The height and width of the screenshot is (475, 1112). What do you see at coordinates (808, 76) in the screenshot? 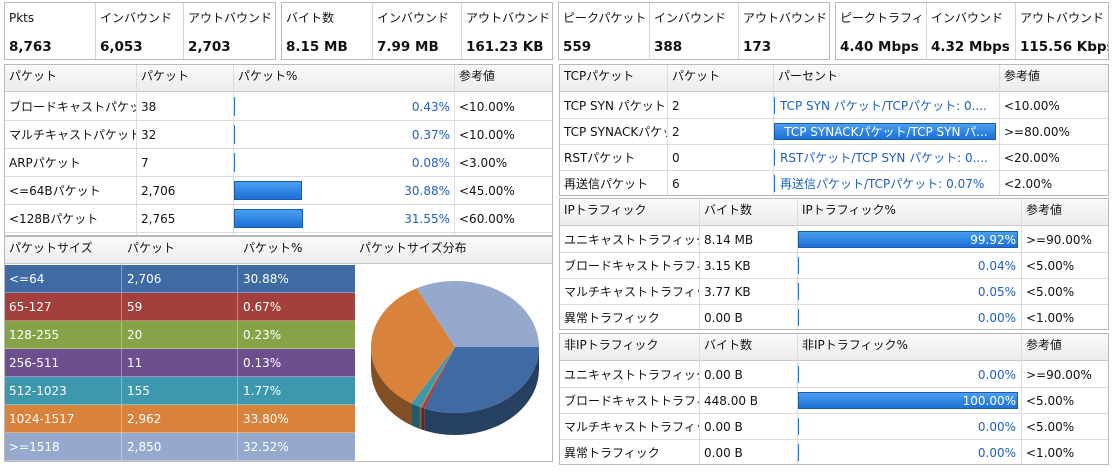
I see `column-header: パーセント` at bounding box center [808, 76].